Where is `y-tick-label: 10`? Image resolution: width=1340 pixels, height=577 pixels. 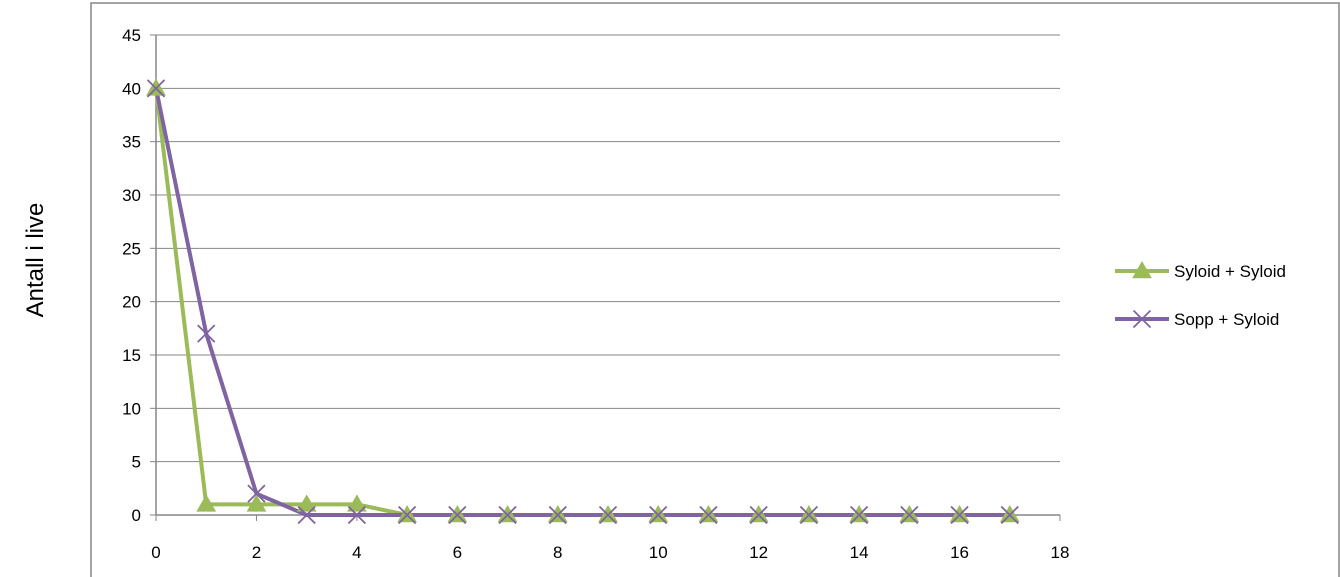 y-tick-label: 10 is located at coordinates (131, 408).